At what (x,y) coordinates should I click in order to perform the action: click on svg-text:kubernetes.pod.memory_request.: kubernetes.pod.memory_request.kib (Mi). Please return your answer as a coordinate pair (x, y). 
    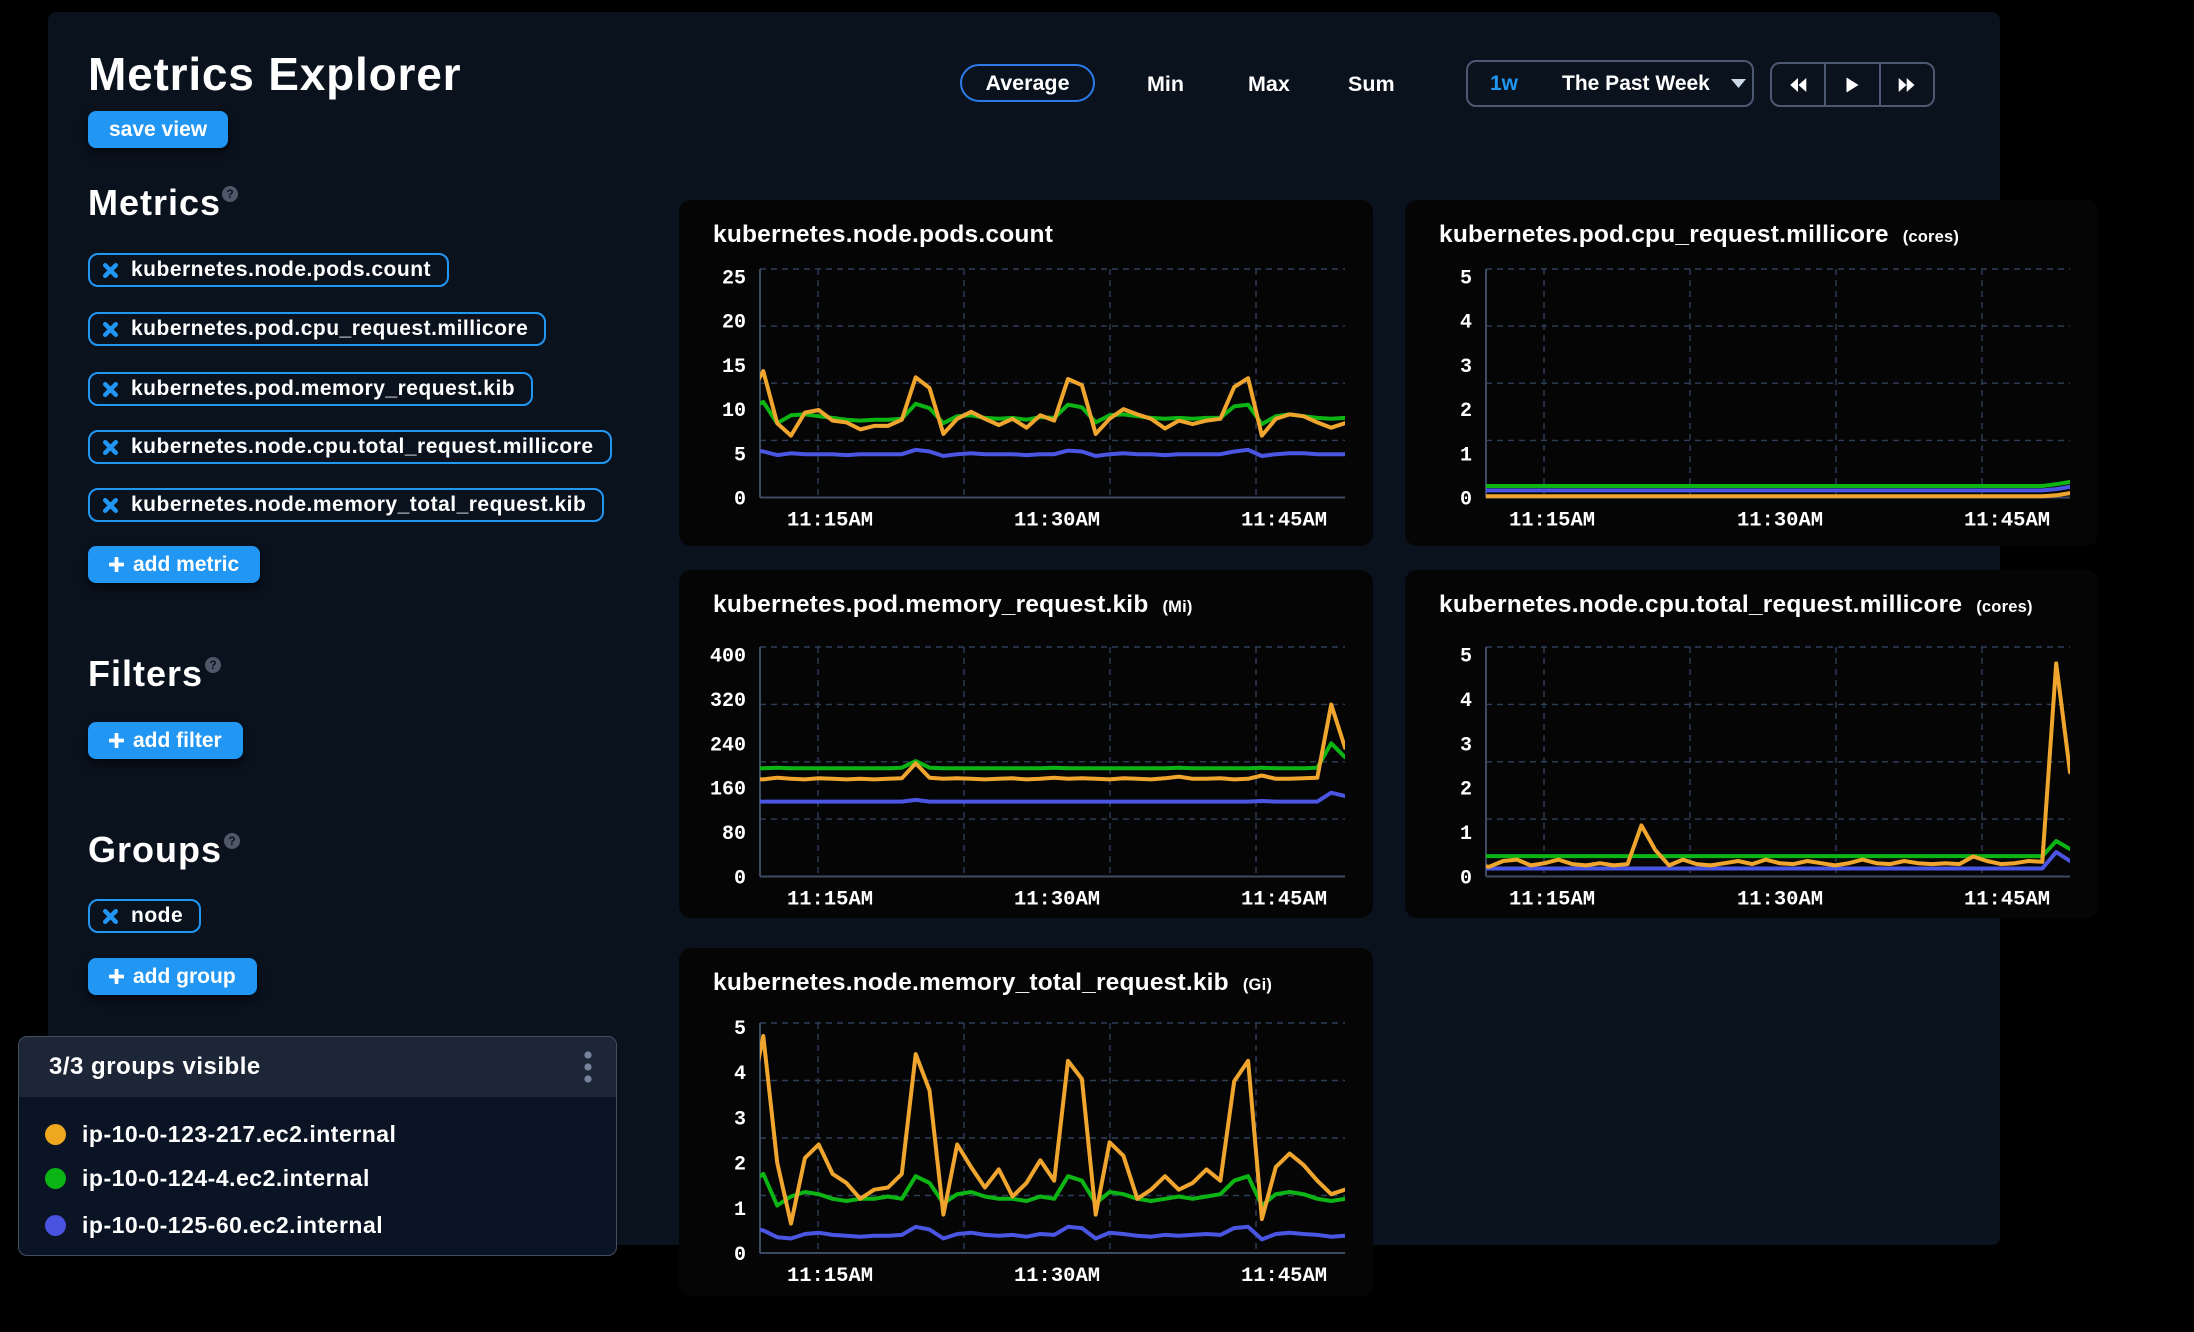
    Looking at the image, I should click on (953, 604).